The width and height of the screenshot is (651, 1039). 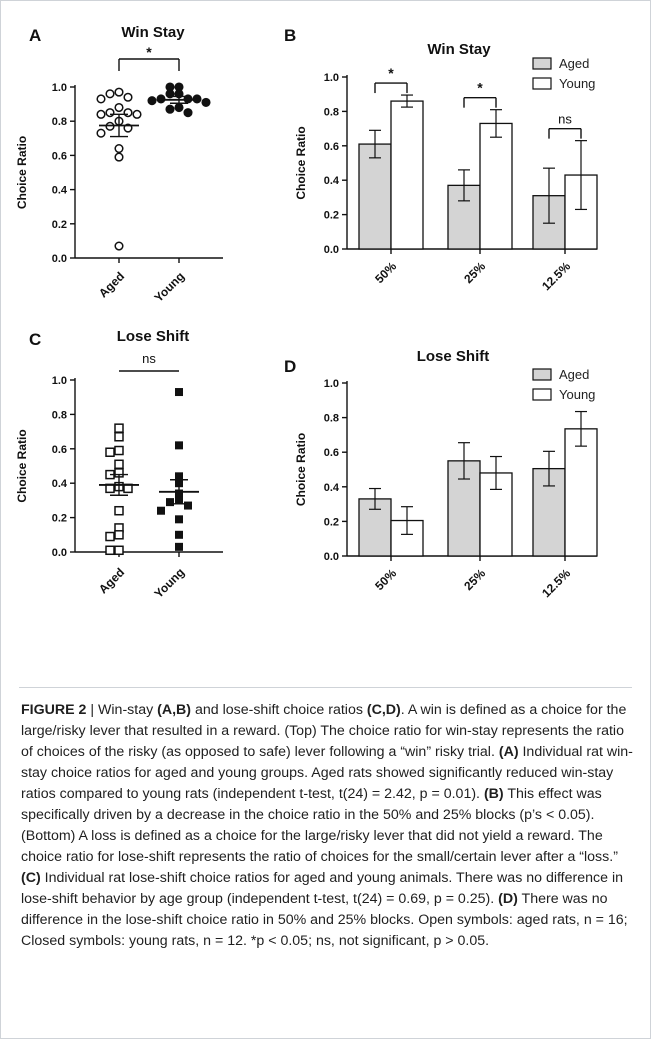 What do you see at coordinates (290, 366) in the screenshot?
I see `panel-letter-d: D` at bounding box center [290, 366].